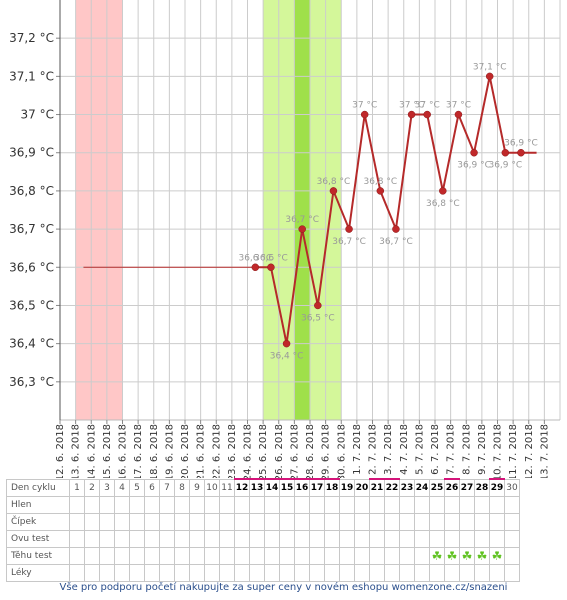 This screenshot has height=600, width=567. What do you see at coordinates (332, 487) in the screenshot?
I see `cycle-day-cell: 18` at bounding box center [332, 487].